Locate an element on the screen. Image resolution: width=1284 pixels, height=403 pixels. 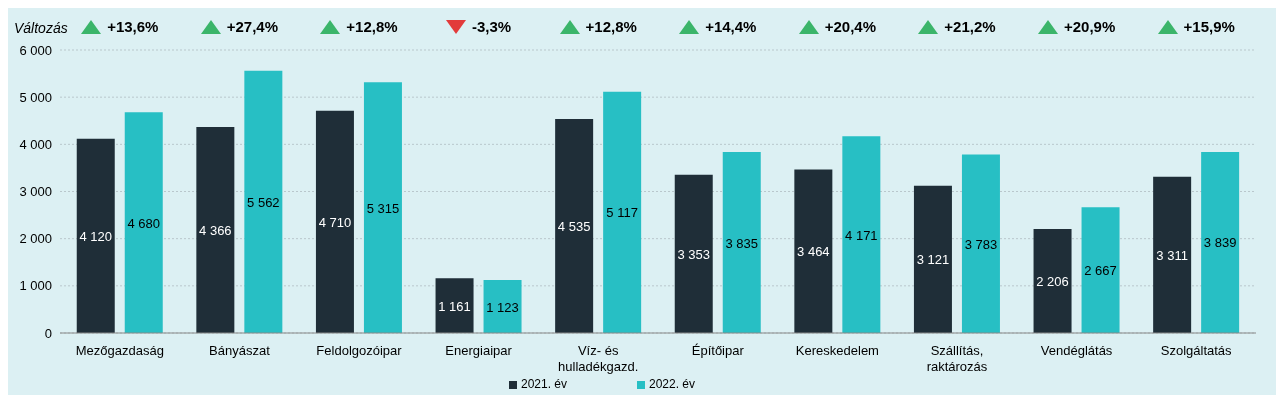
data-label: 4 171 is located at coordinates (861, 235).